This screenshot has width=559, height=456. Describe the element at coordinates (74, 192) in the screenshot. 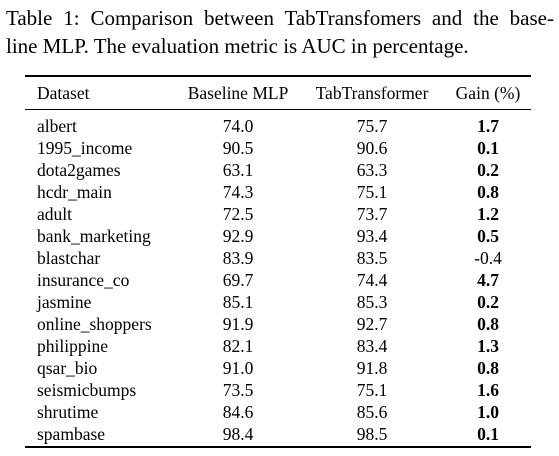

I see `cell-dataset: hcdr_main` at that location.